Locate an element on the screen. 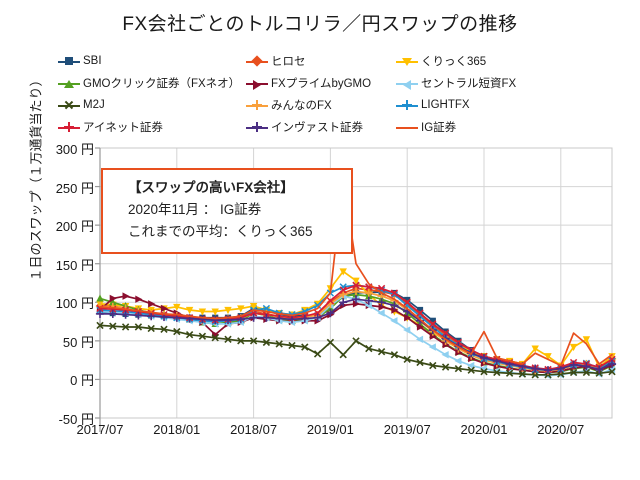  legend-item-5: セントラル短資FX is located at coordinates (471, 83).